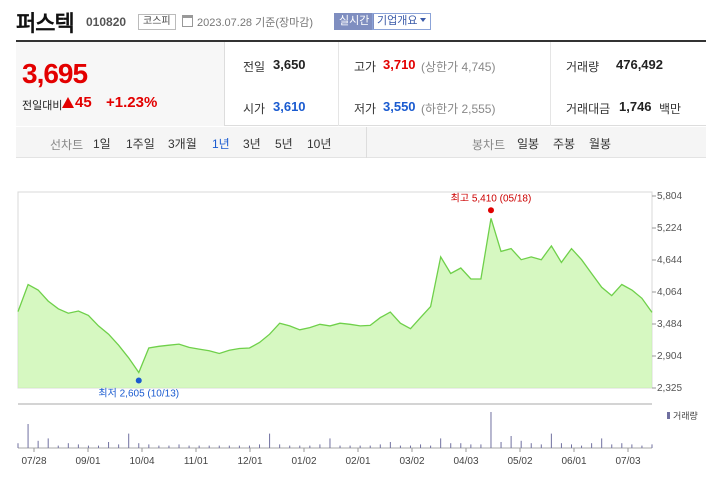  What do you see at coordinates (33, 461) in the screenshot?
I see `x-tick-label: 07/28` at bounding box center [33, 461].